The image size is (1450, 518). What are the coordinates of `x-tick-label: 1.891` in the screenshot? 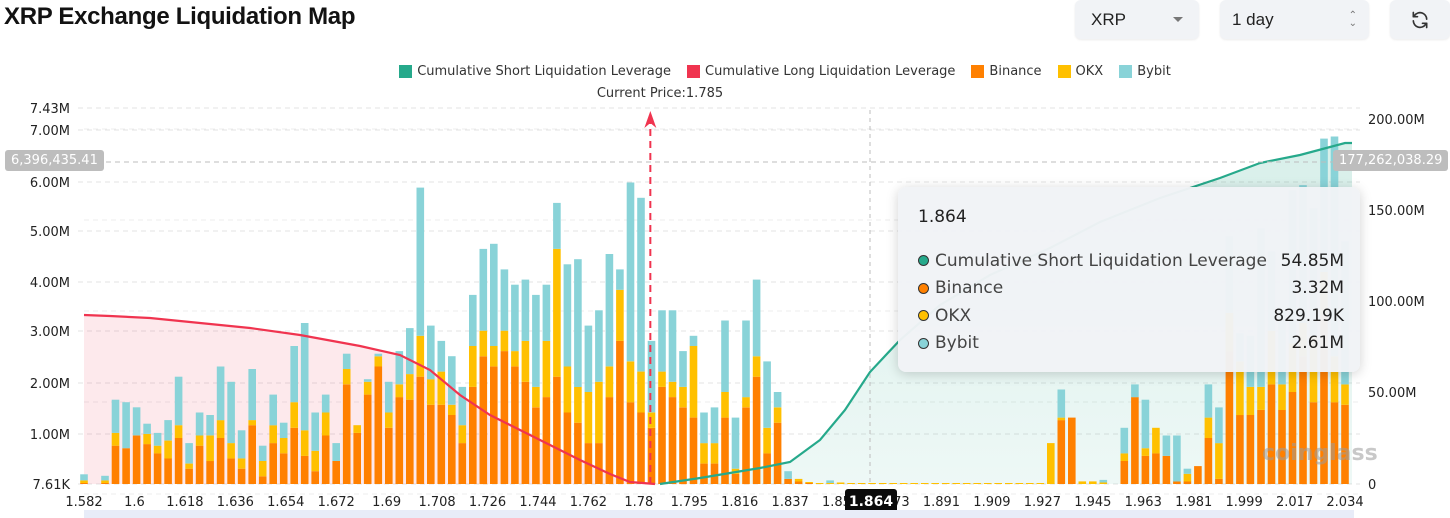 It's located at (941, 502).